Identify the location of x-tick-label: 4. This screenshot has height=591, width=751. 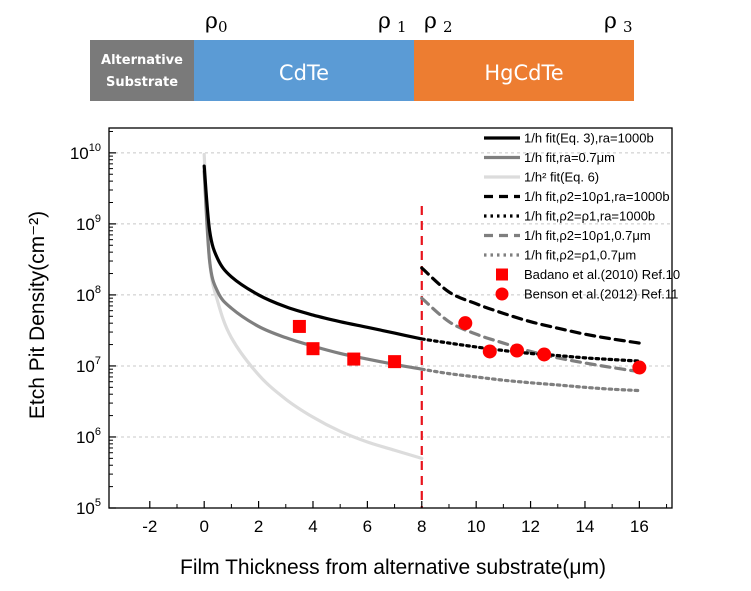
(312, 526).